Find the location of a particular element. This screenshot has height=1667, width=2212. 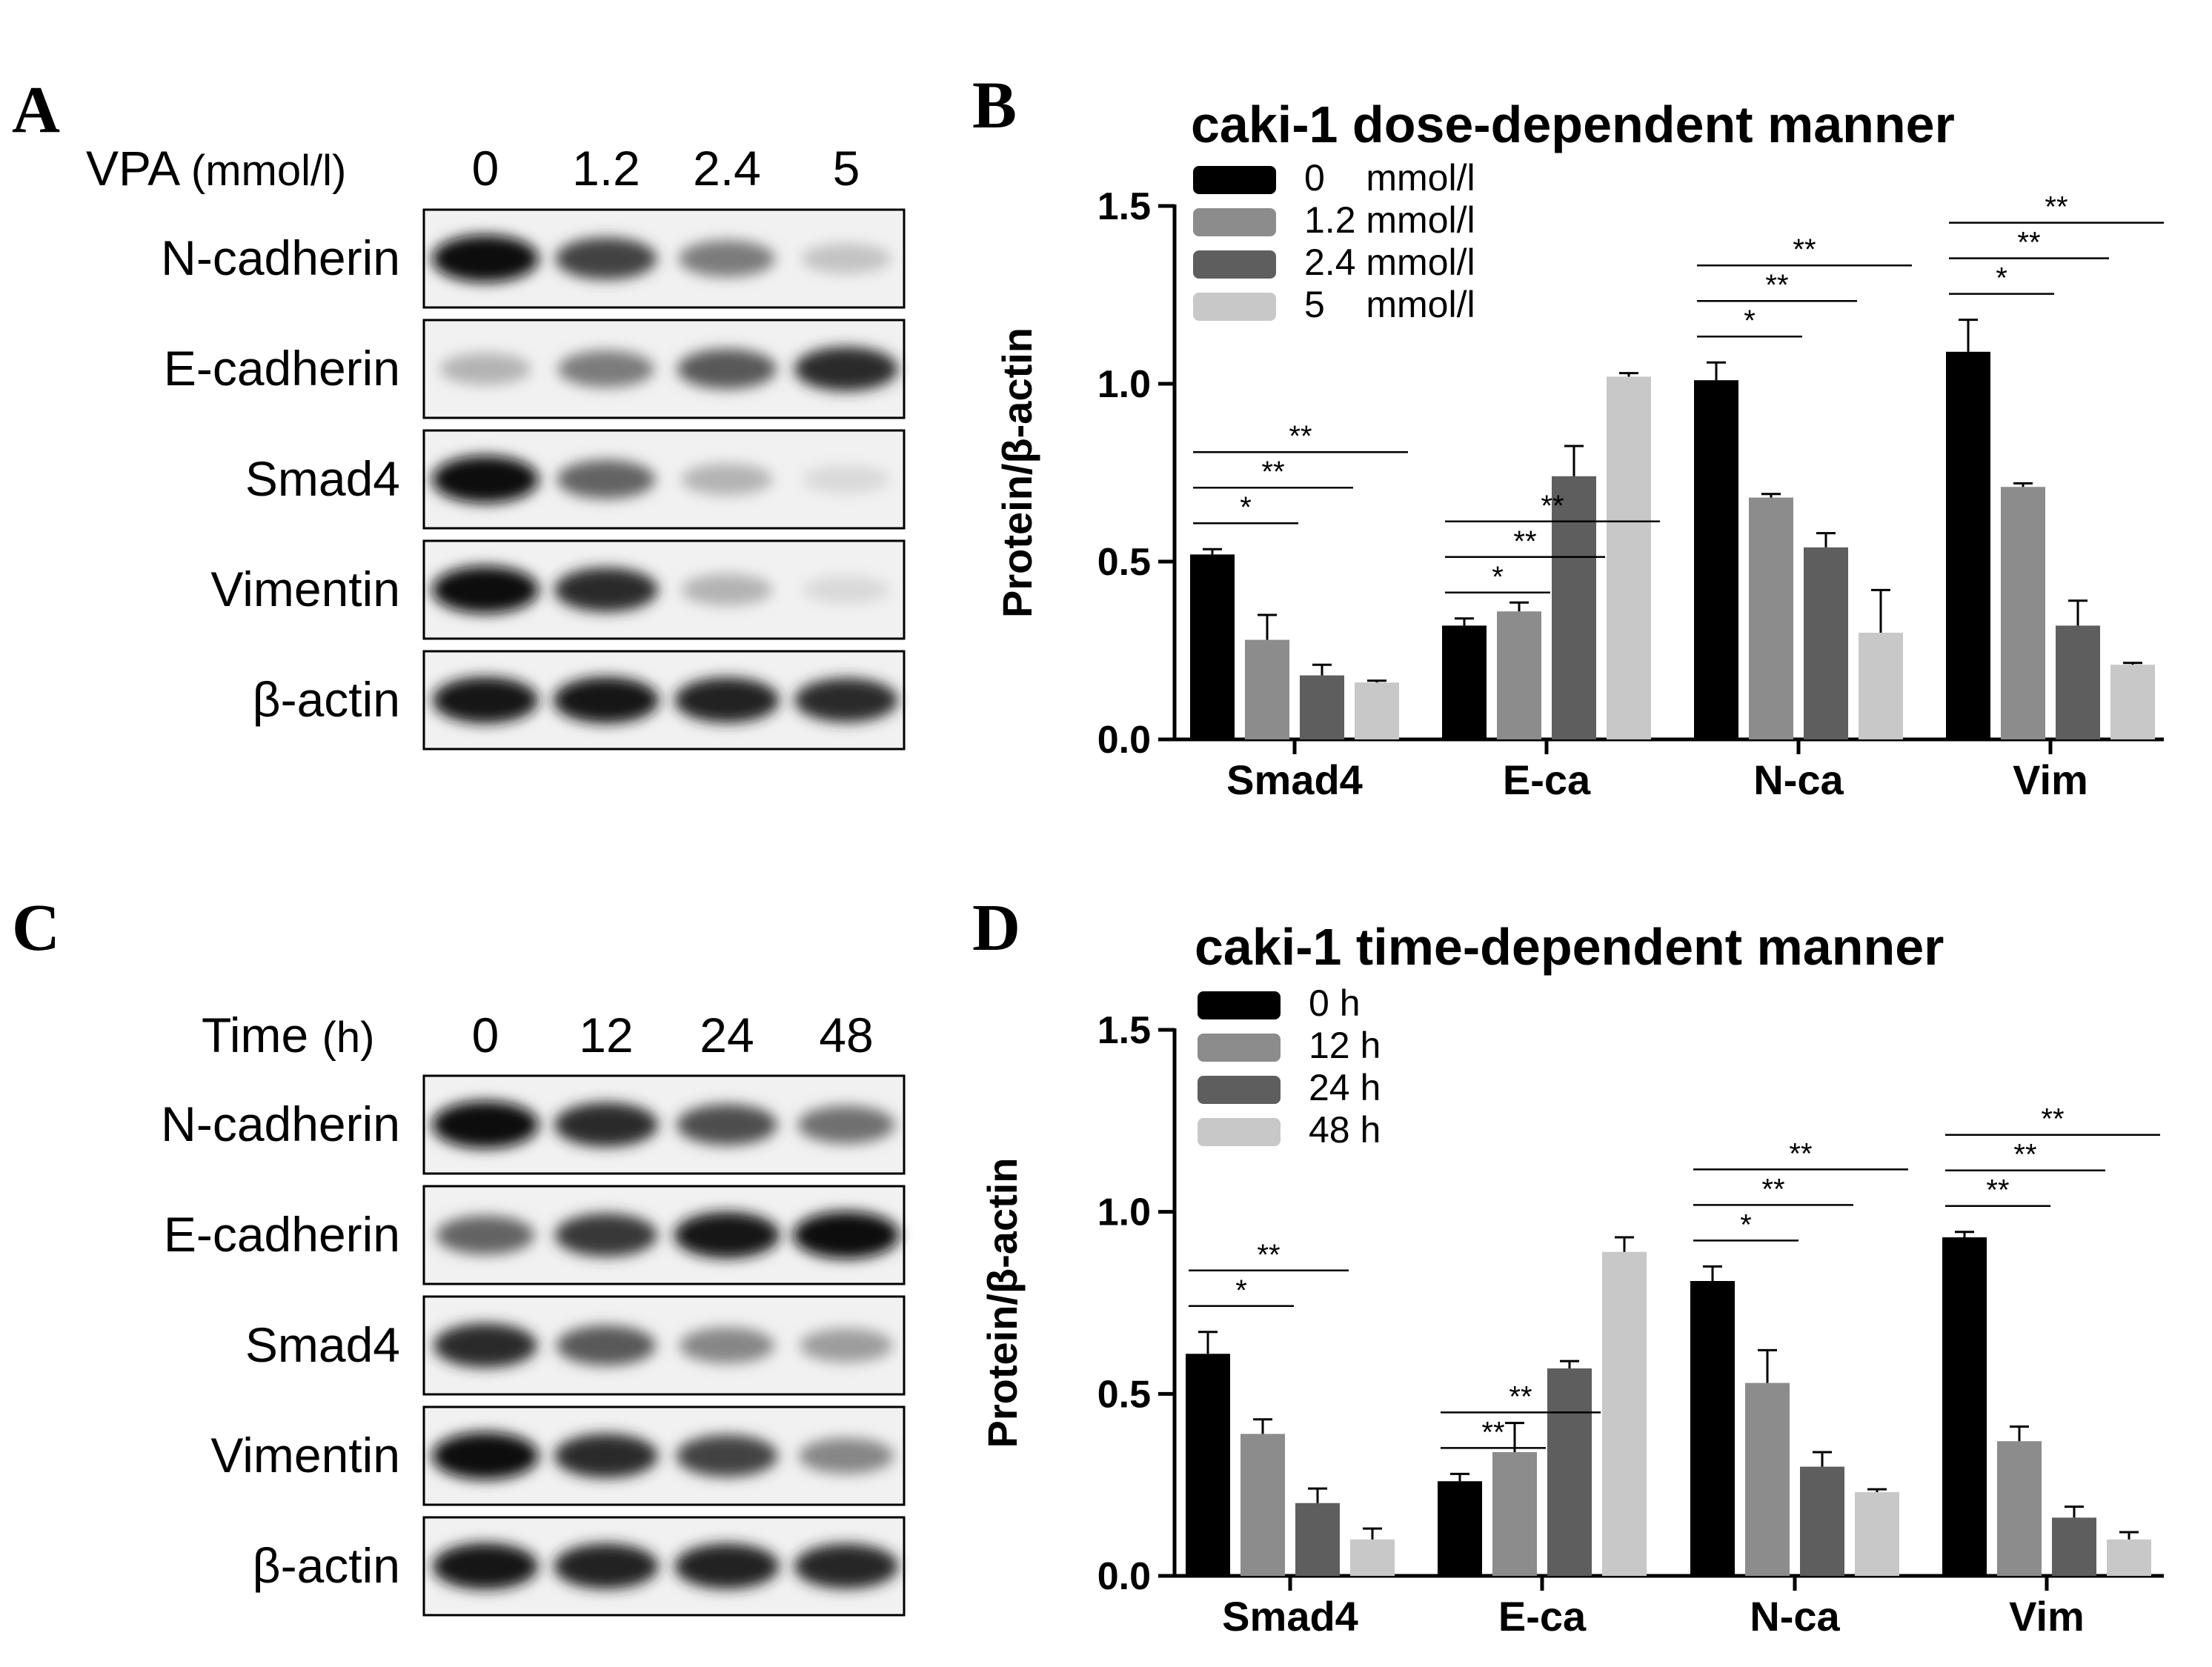

x-tick-label: Smad4 is located at coordinates (1294, 779).